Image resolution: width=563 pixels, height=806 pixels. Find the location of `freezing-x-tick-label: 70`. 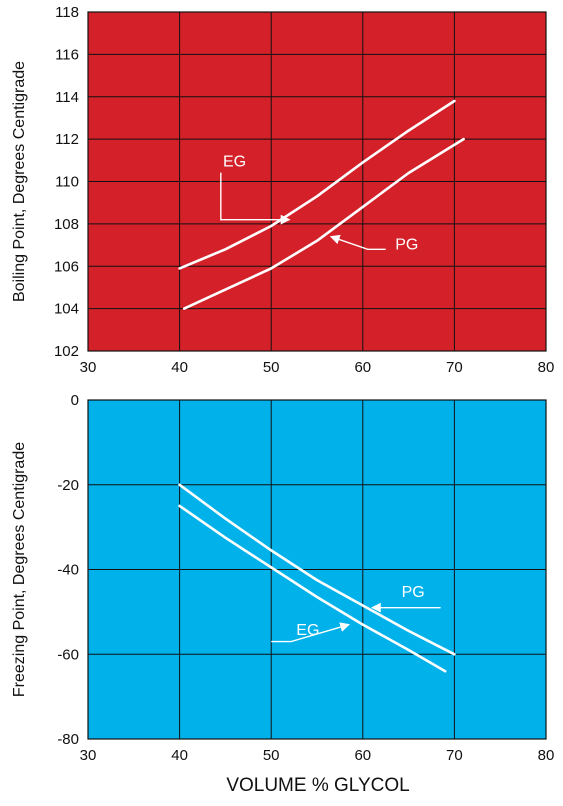

freezing-x-tick-label: 70 is located at coordinates (454, 755).